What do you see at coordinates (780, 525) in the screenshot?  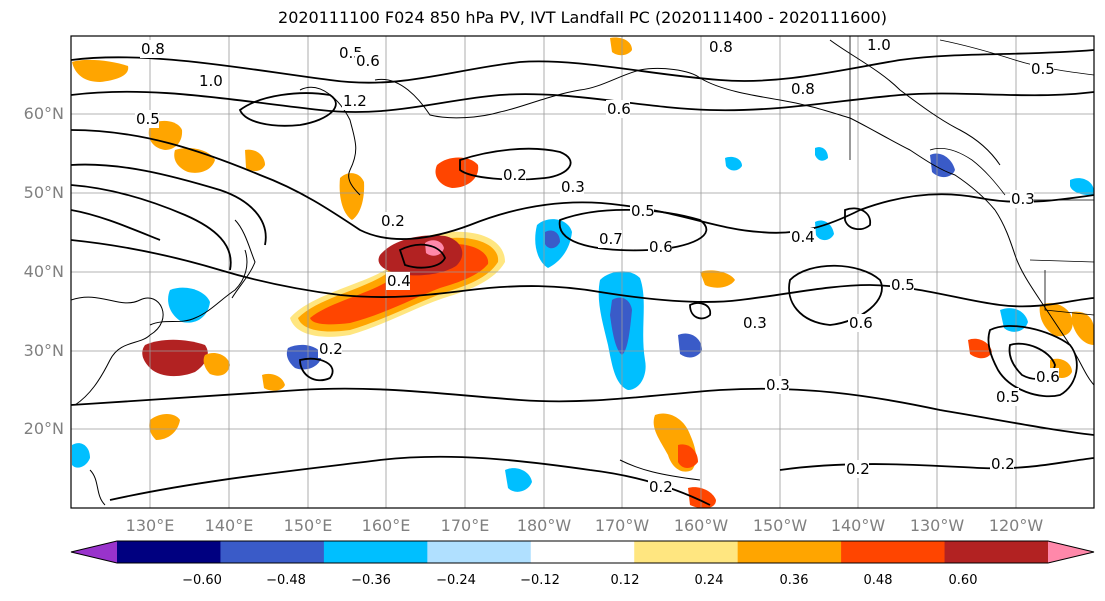 I see `lon-label: 150°W` at bounding box center [780, 525].